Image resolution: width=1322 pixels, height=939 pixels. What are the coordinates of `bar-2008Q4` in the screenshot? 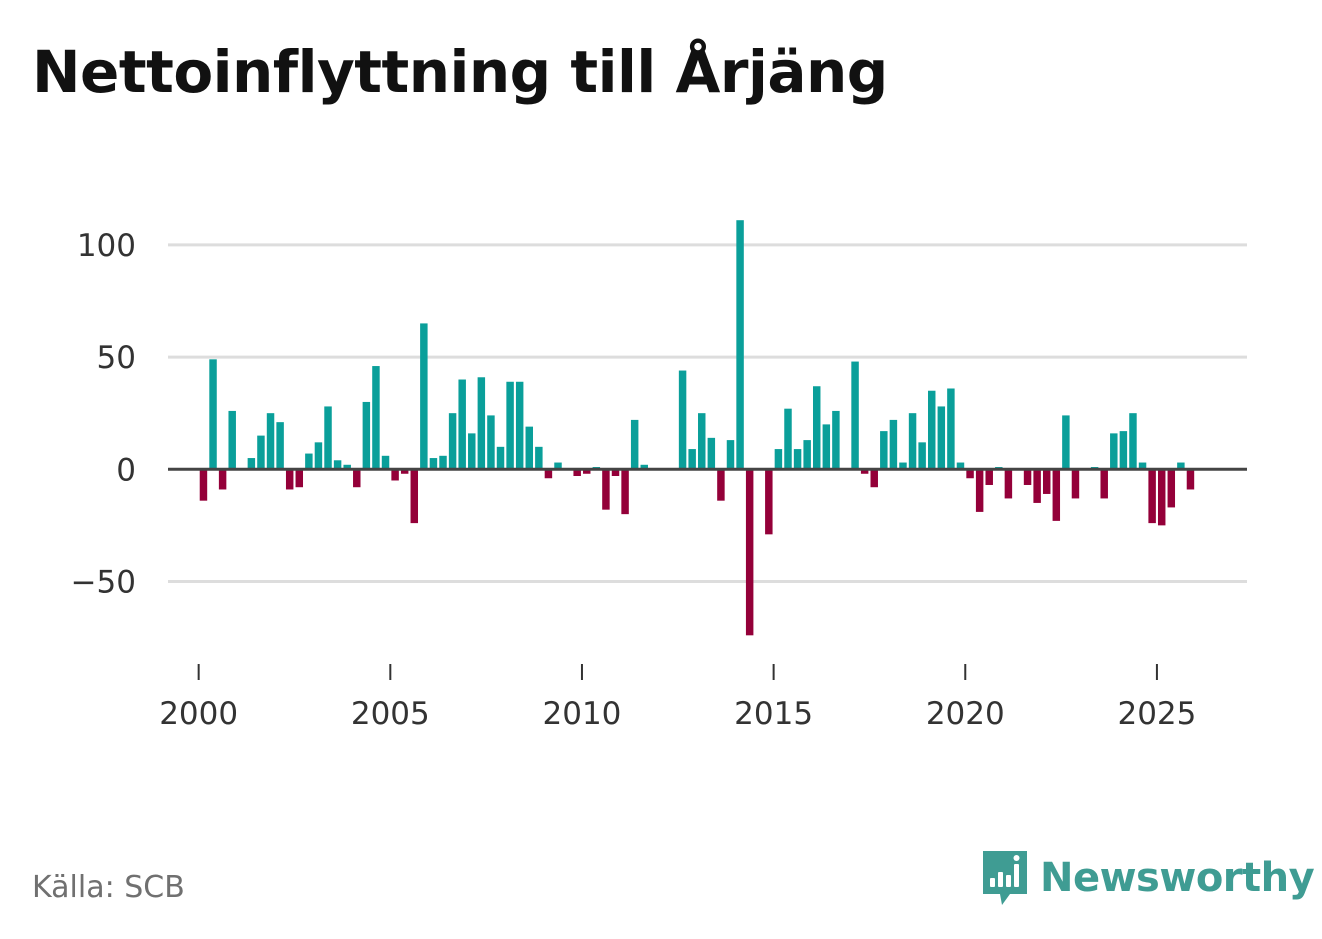 It's located at (539, 458).